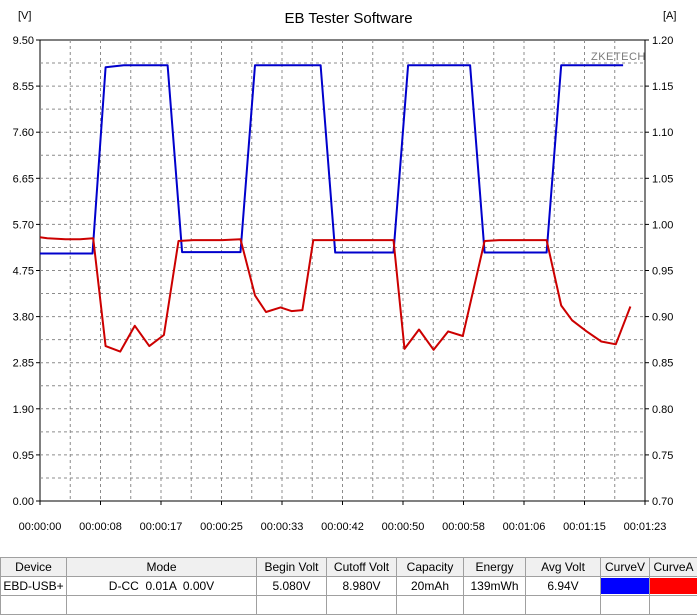  Describe the element at coordinates (292, 586) in the screenshot. I see `cell-begin-volt: 5.080V` at that location.